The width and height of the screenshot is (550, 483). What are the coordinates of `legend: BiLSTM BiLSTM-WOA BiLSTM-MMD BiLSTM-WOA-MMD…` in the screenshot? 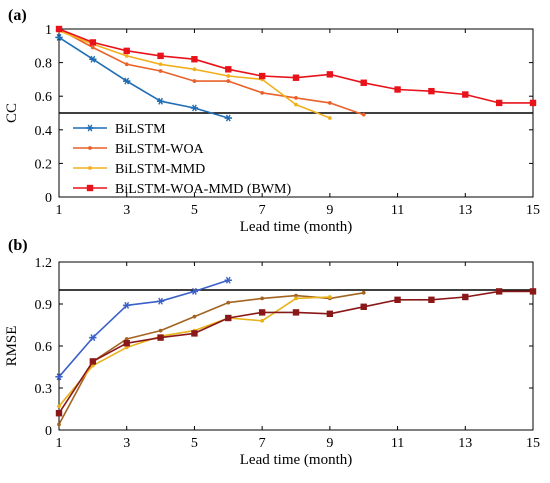 It's located at (182, 159).